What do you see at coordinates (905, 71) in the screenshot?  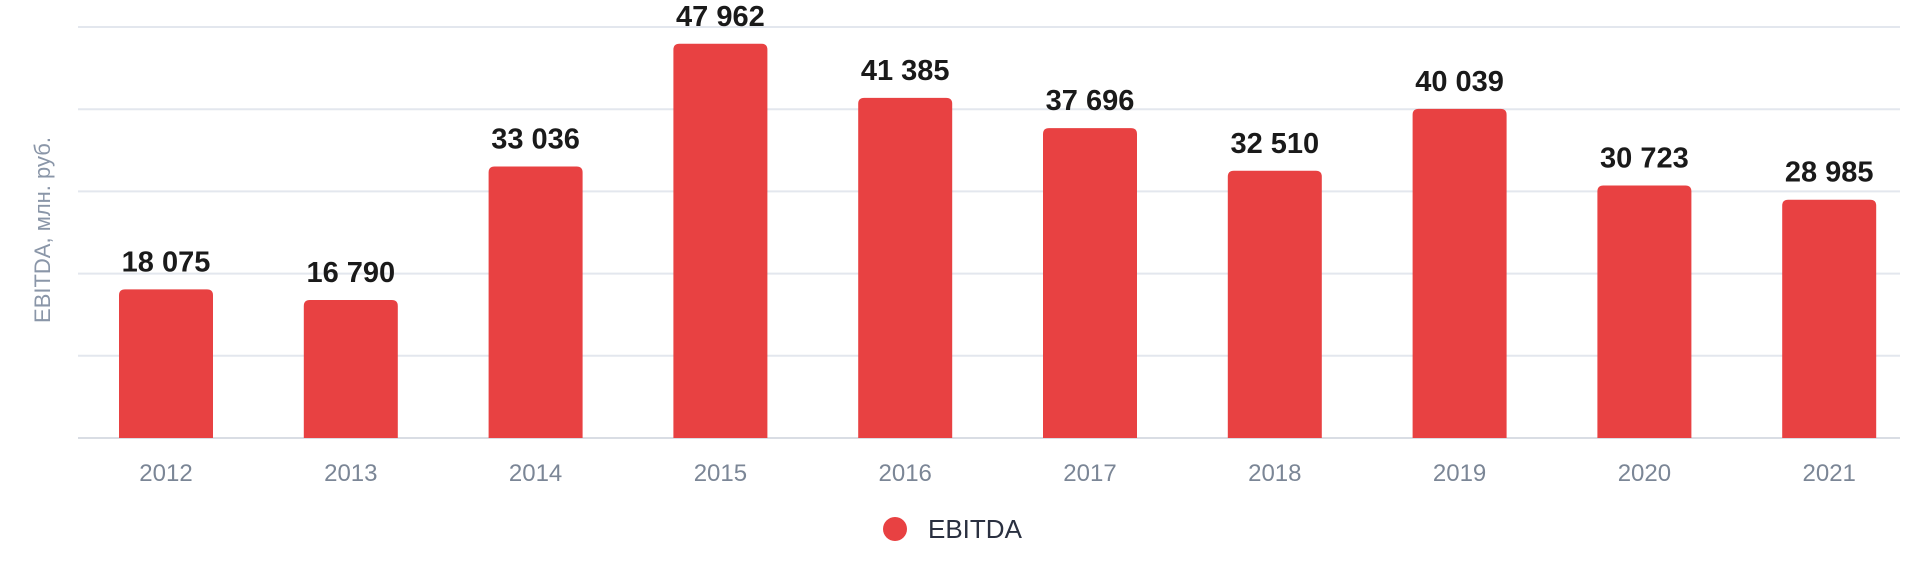 I see `value-label-2016: 41 385` at bounding box center [905, 71].